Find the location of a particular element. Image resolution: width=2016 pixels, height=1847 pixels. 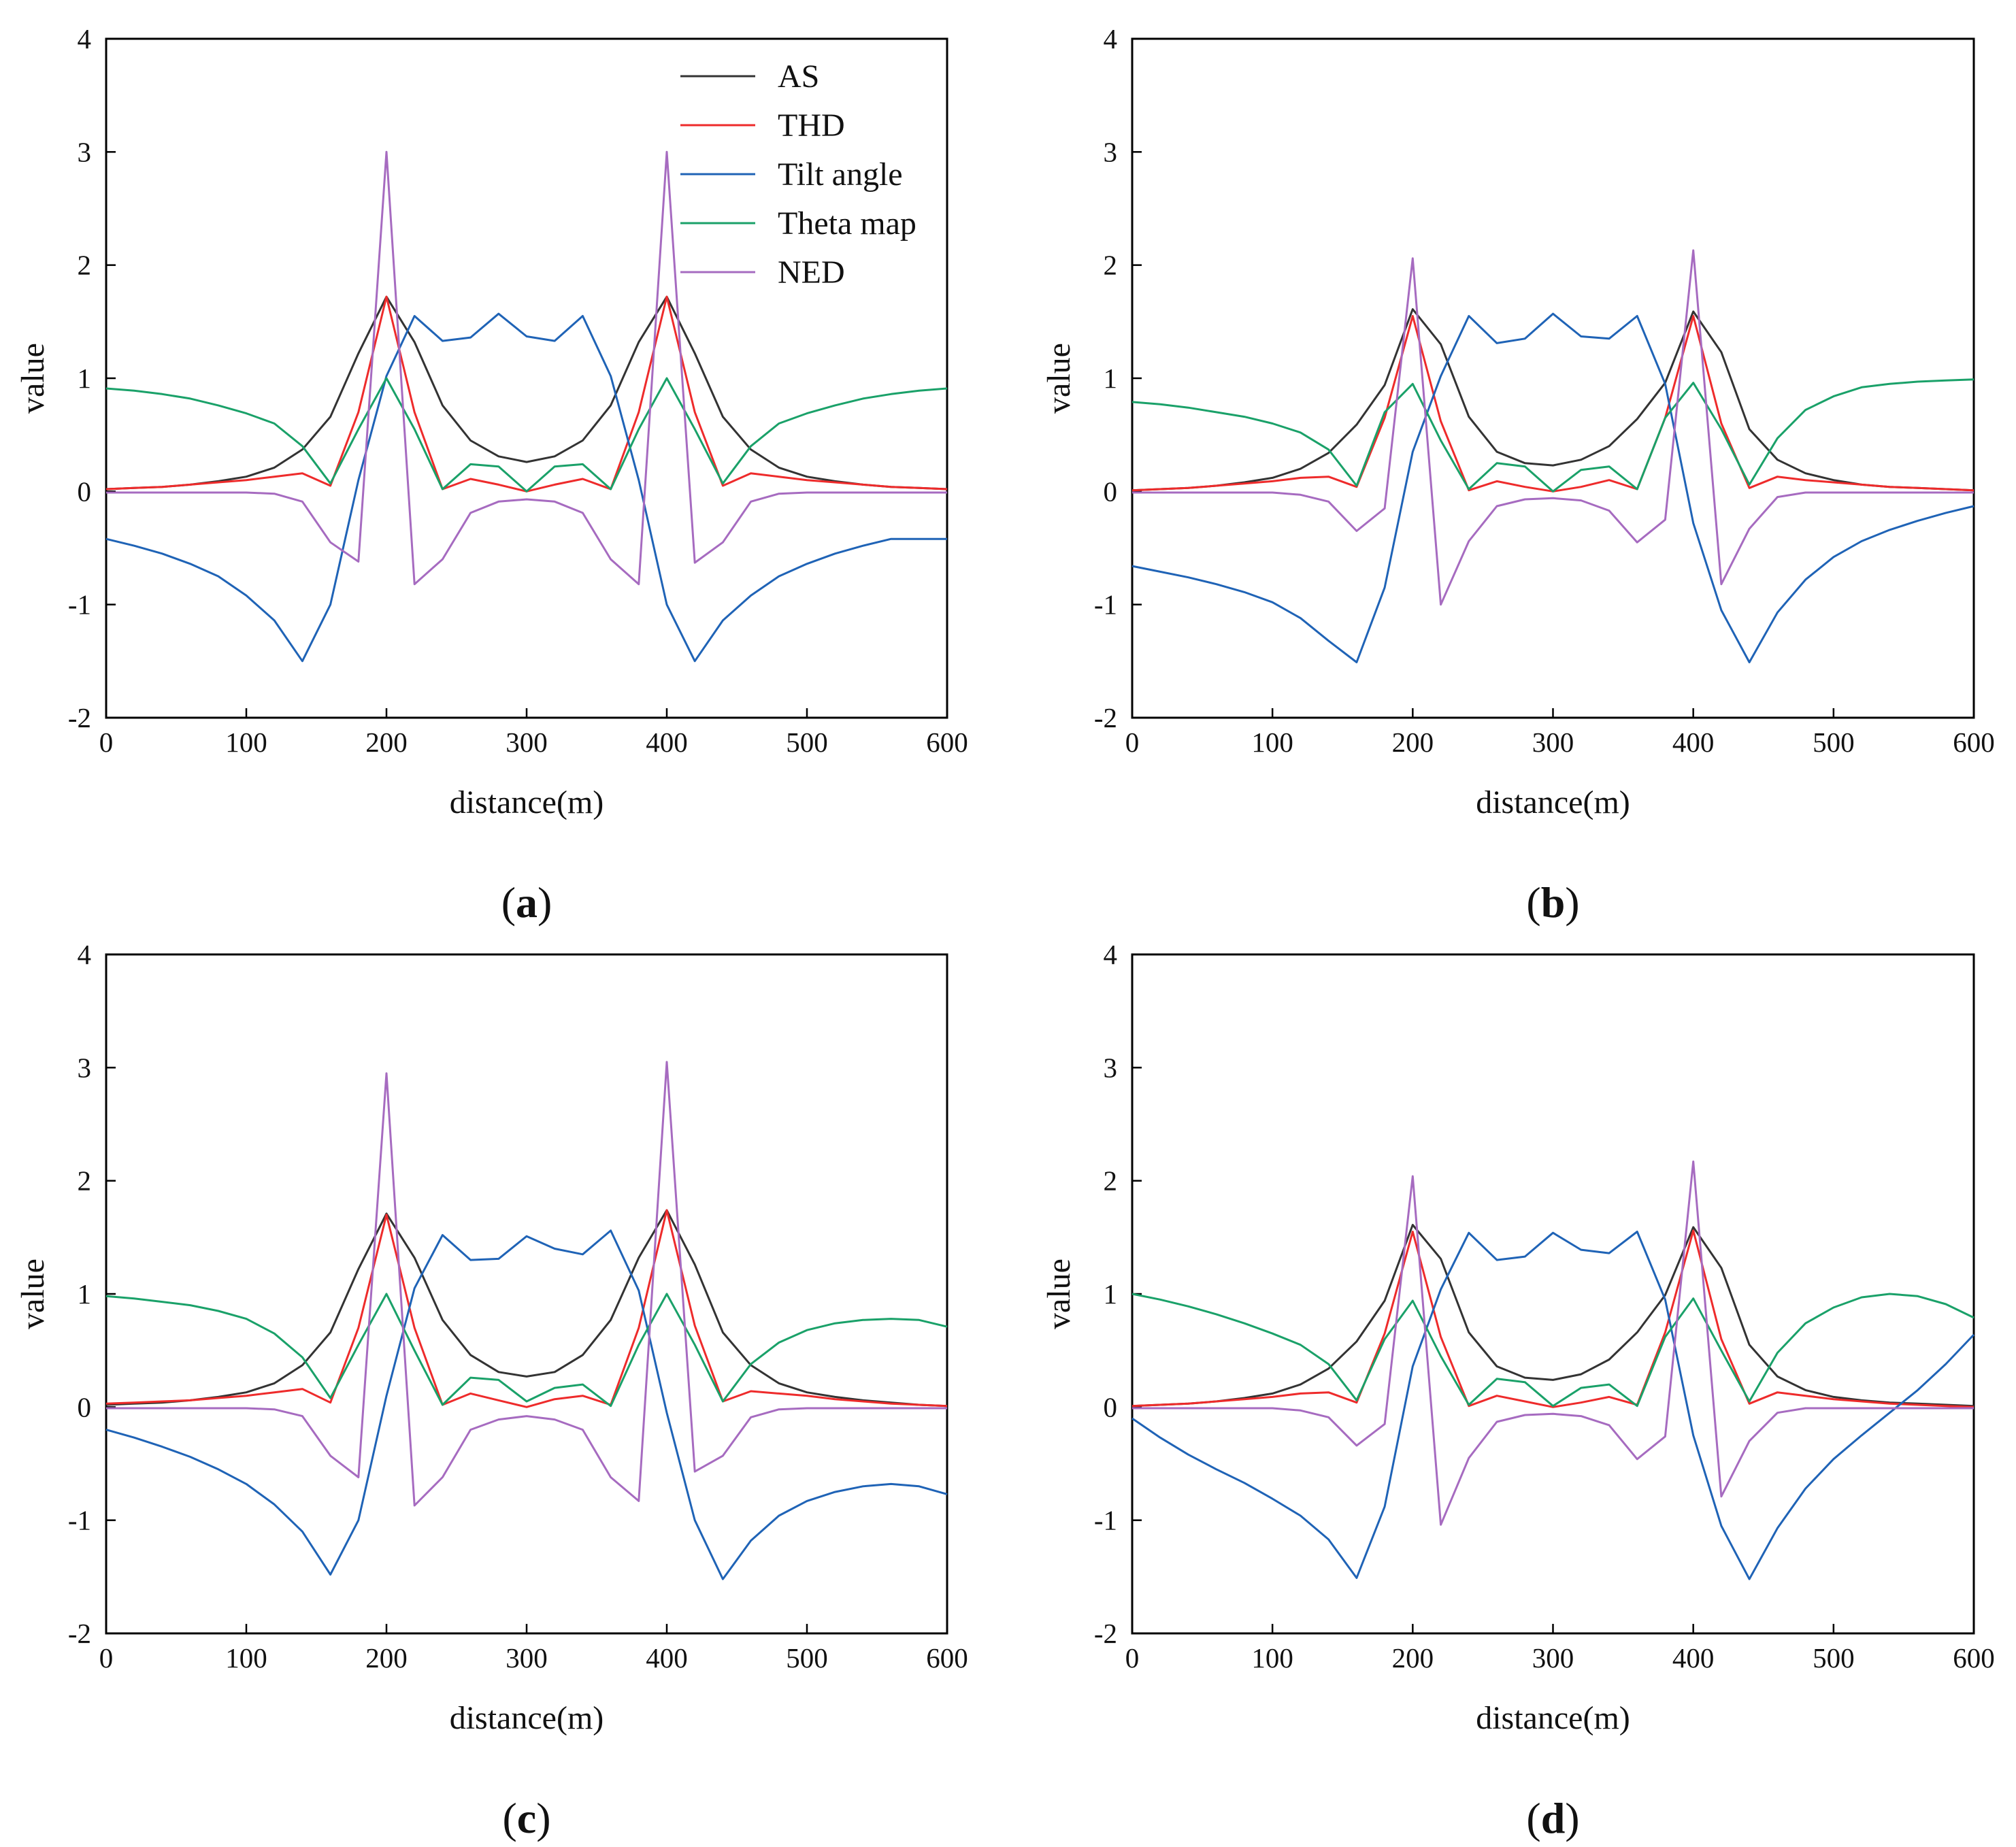

legend: AS THD Tilt angle Theta map NED is located at coordinates (798, 175).